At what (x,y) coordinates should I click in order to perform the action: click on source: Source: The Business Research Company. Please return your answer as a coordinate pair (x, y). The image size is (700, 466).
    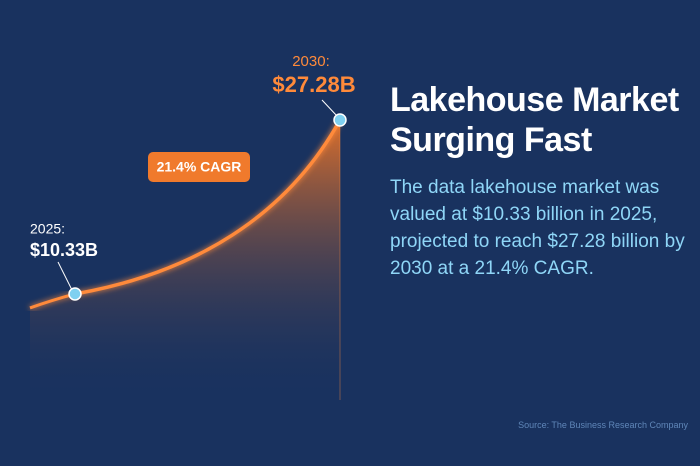
    Looking at the image, I should click on (603, 425).